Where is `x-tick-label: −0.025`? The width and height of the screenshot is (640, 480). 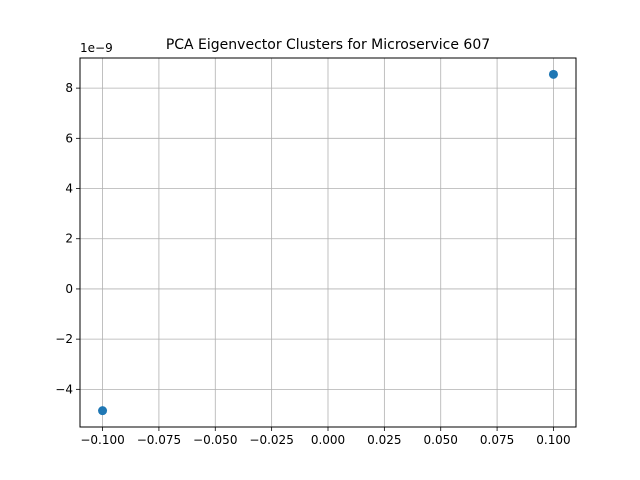
x-tick-label: −0.025 is located at coordinates (271, 440).